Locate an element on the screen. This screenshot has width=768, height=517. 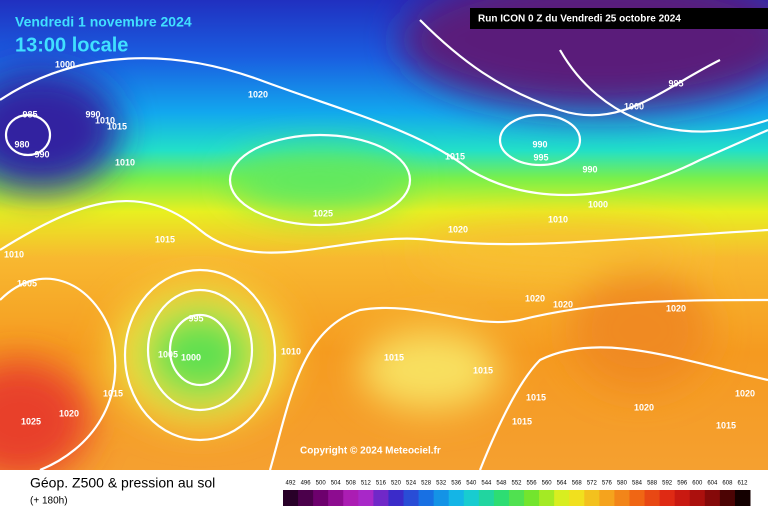
time: 13:00 locale is located at coordinates (71, 45).